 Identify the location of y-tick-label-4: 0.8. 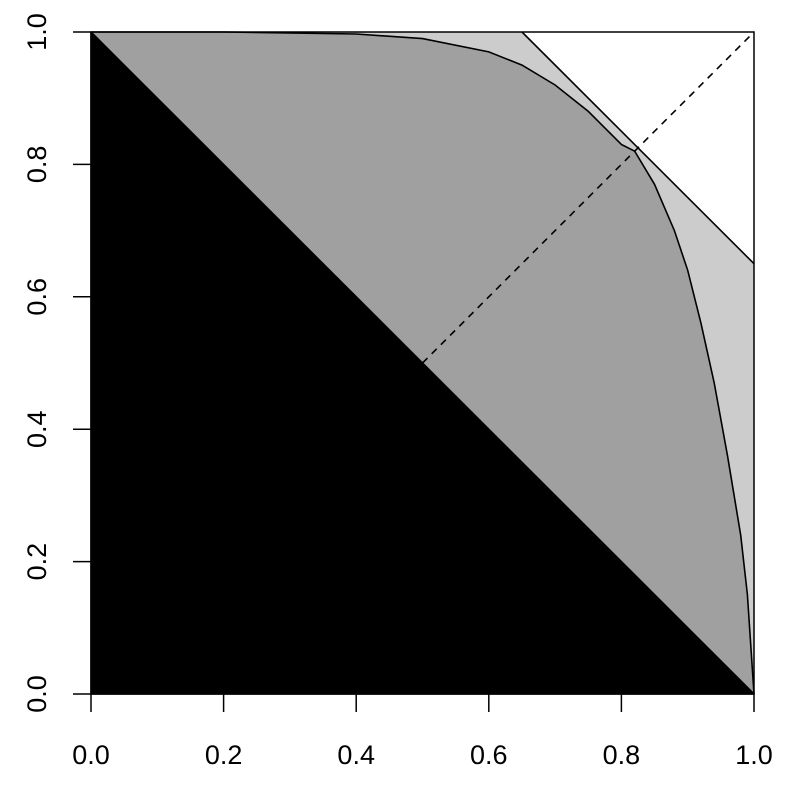
(37, 165).